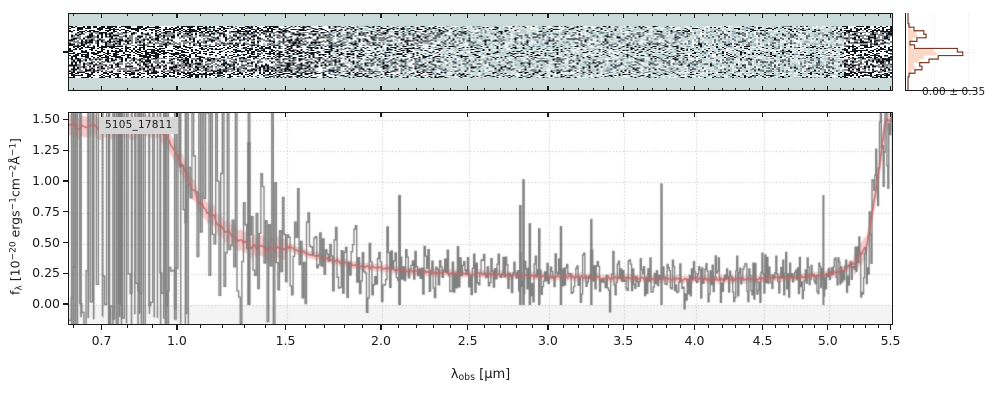 This screenshot has height=400, width=1000. What do you see at coordinates (46, 180) in the screenshot?
I see `y-tick-label: 1.00` at bounding box center [46, 180].